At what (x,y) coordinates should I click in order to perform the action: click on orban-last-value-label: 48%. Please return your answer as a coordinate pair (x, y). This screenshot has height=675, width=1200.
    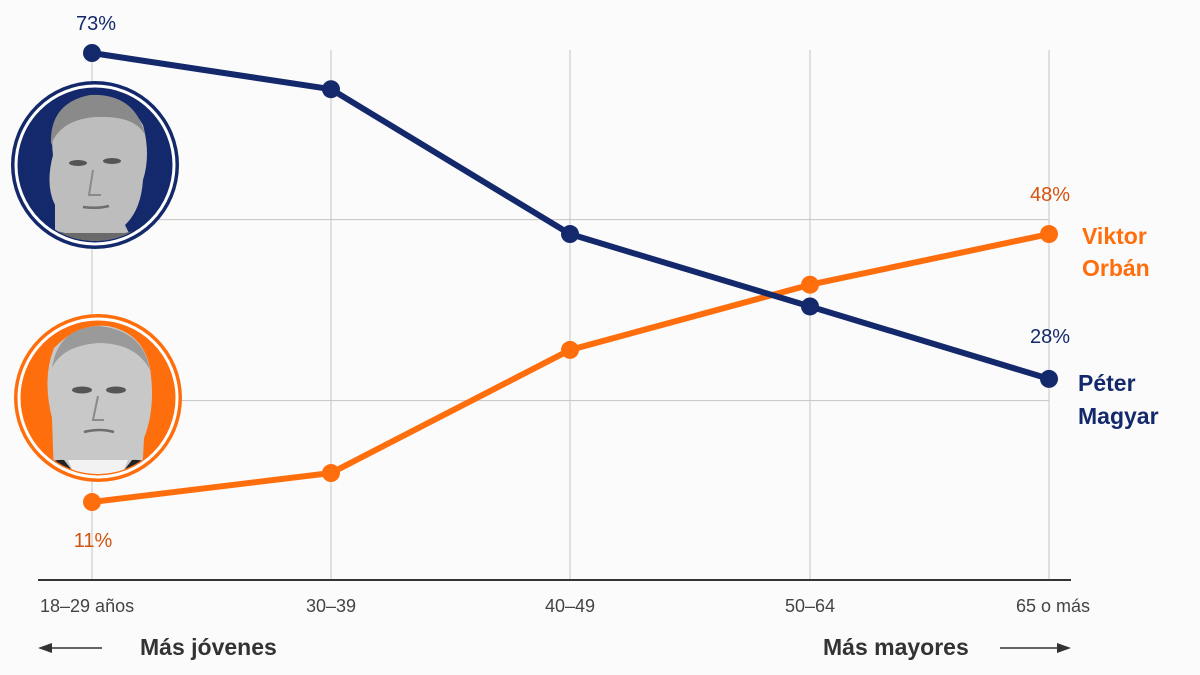
    Looking at the image, I should click on (1050, 195).